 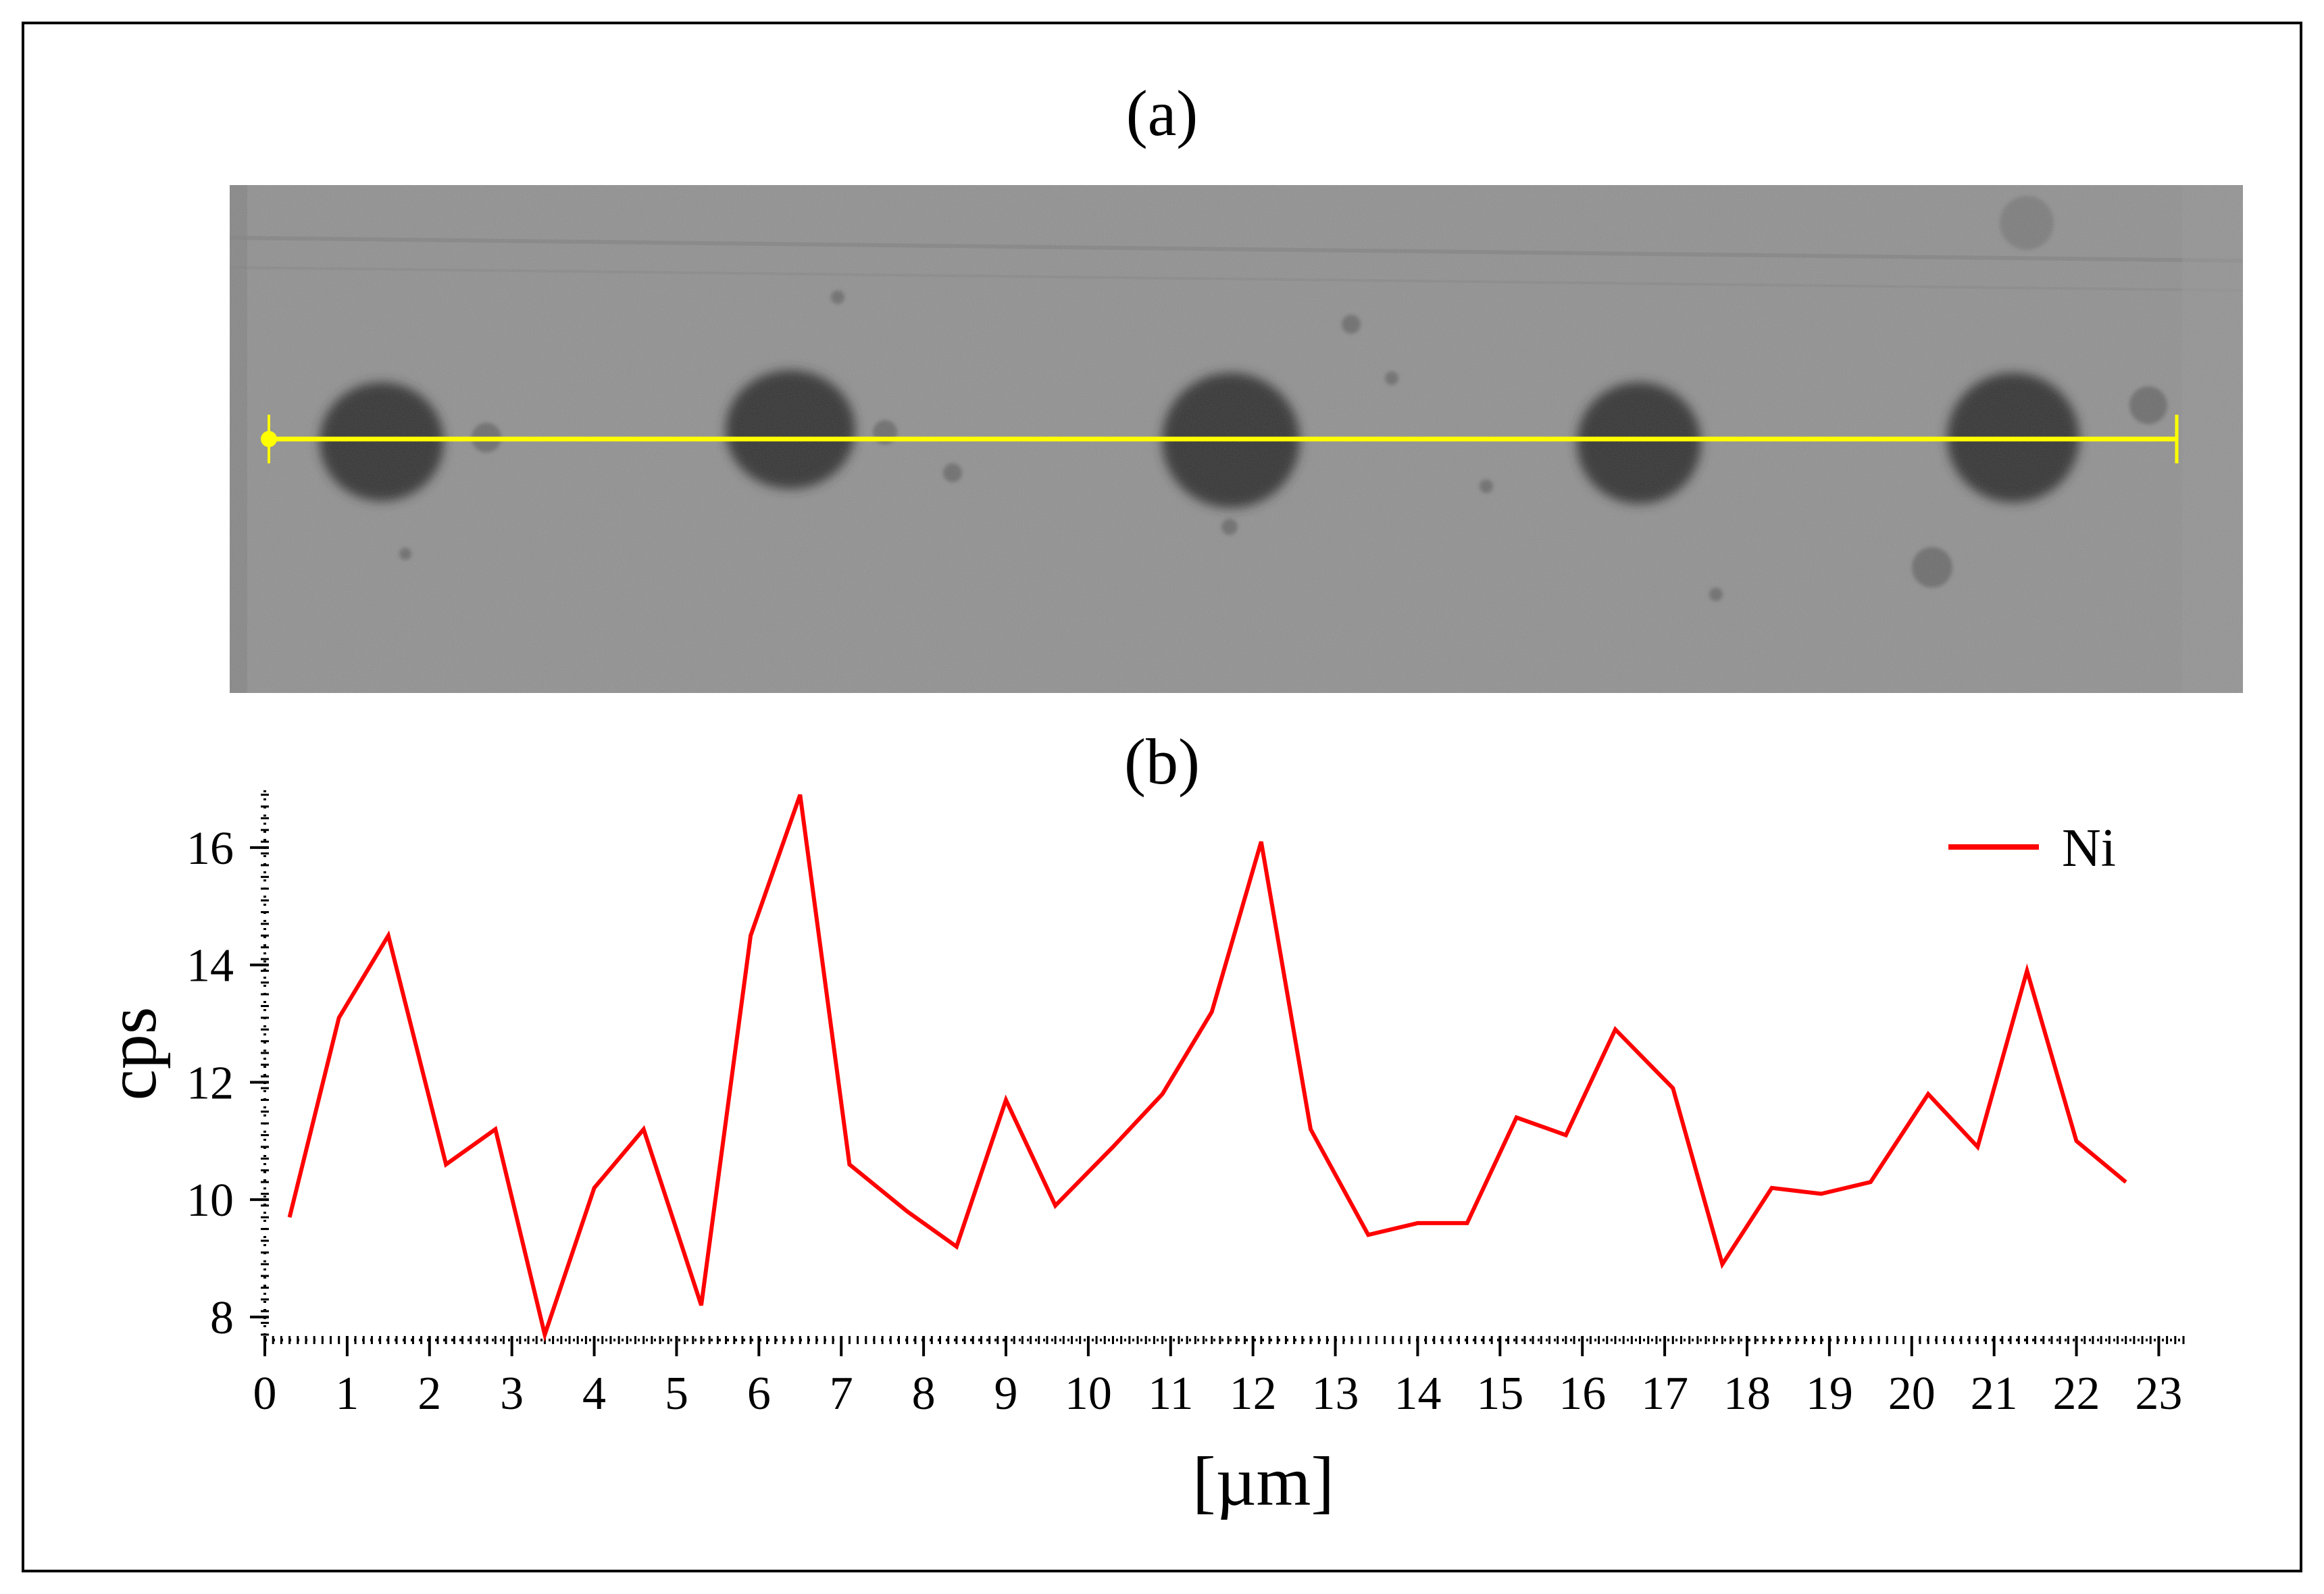 I want to click on x-tick-label: 4, so click(x=594, y=1394).